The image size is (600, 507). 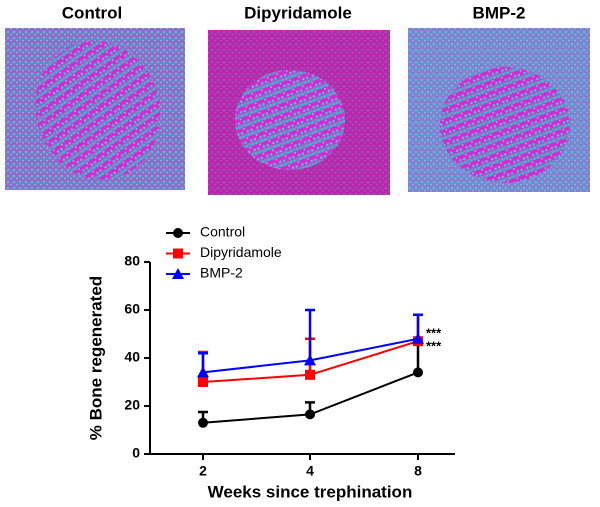 What do you see at coordinates (92, 12) in the screenshot?
I see `image-label: Control` at bounding box center [92, 12].